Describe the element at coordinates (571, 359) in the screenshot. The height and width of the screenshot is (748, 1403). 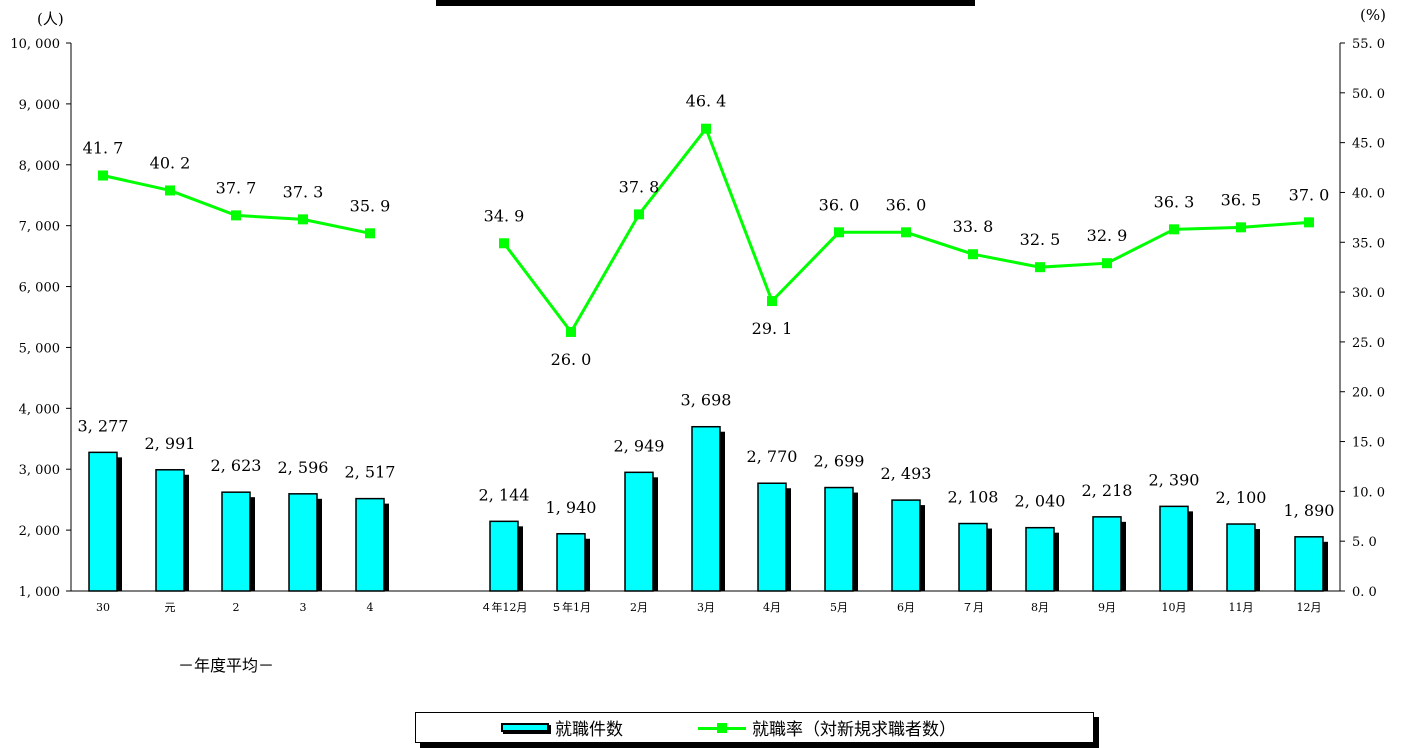
I see `rate-value-label: 26. 0` at that location.